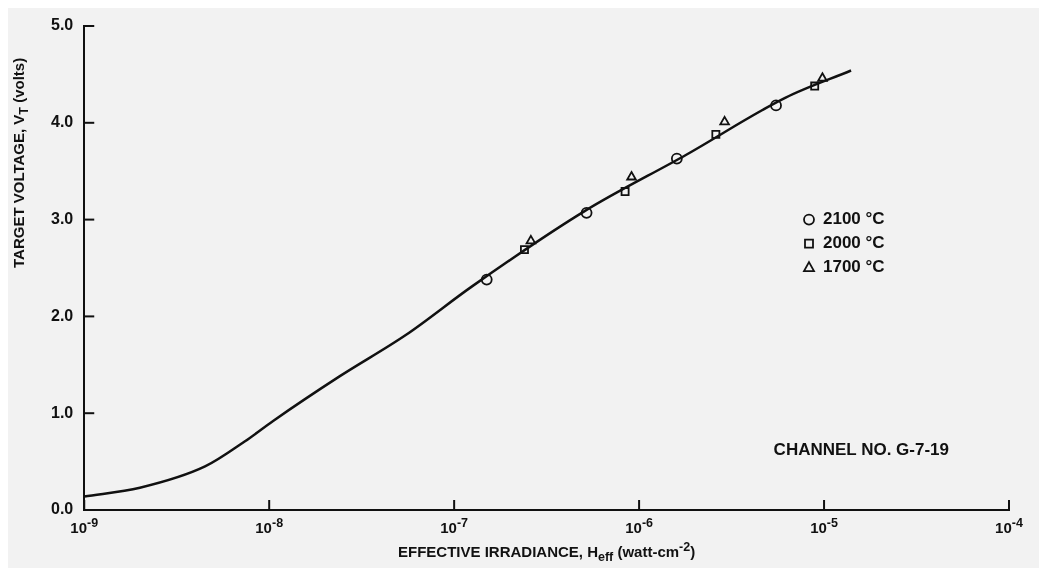 The image size is (1047, 577). I want to click on legend-label: 2000 °C, so click(854, 243).